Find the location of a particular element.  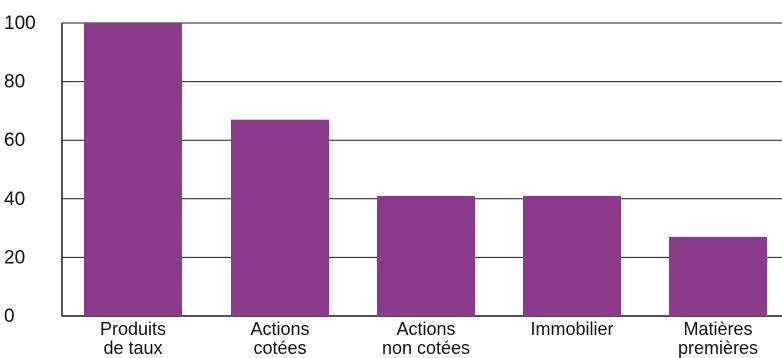

category-label-line: de taux is located at coordinates (132, 348).